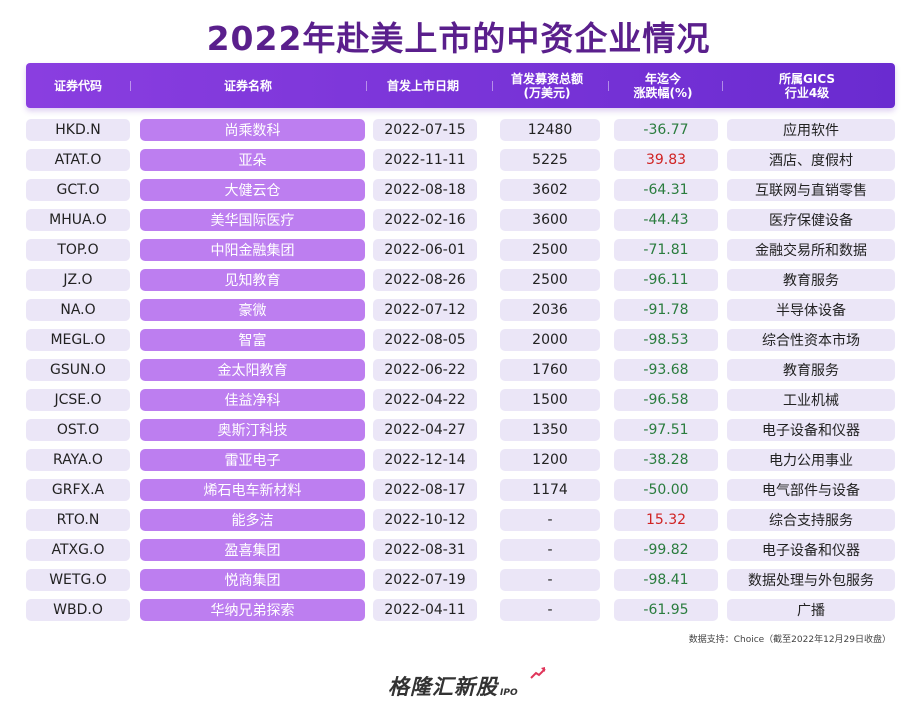 Image resolution: width=917 pixels, height=727 pixels. I want to click on cell-name: 豪微, so click(252, 310).